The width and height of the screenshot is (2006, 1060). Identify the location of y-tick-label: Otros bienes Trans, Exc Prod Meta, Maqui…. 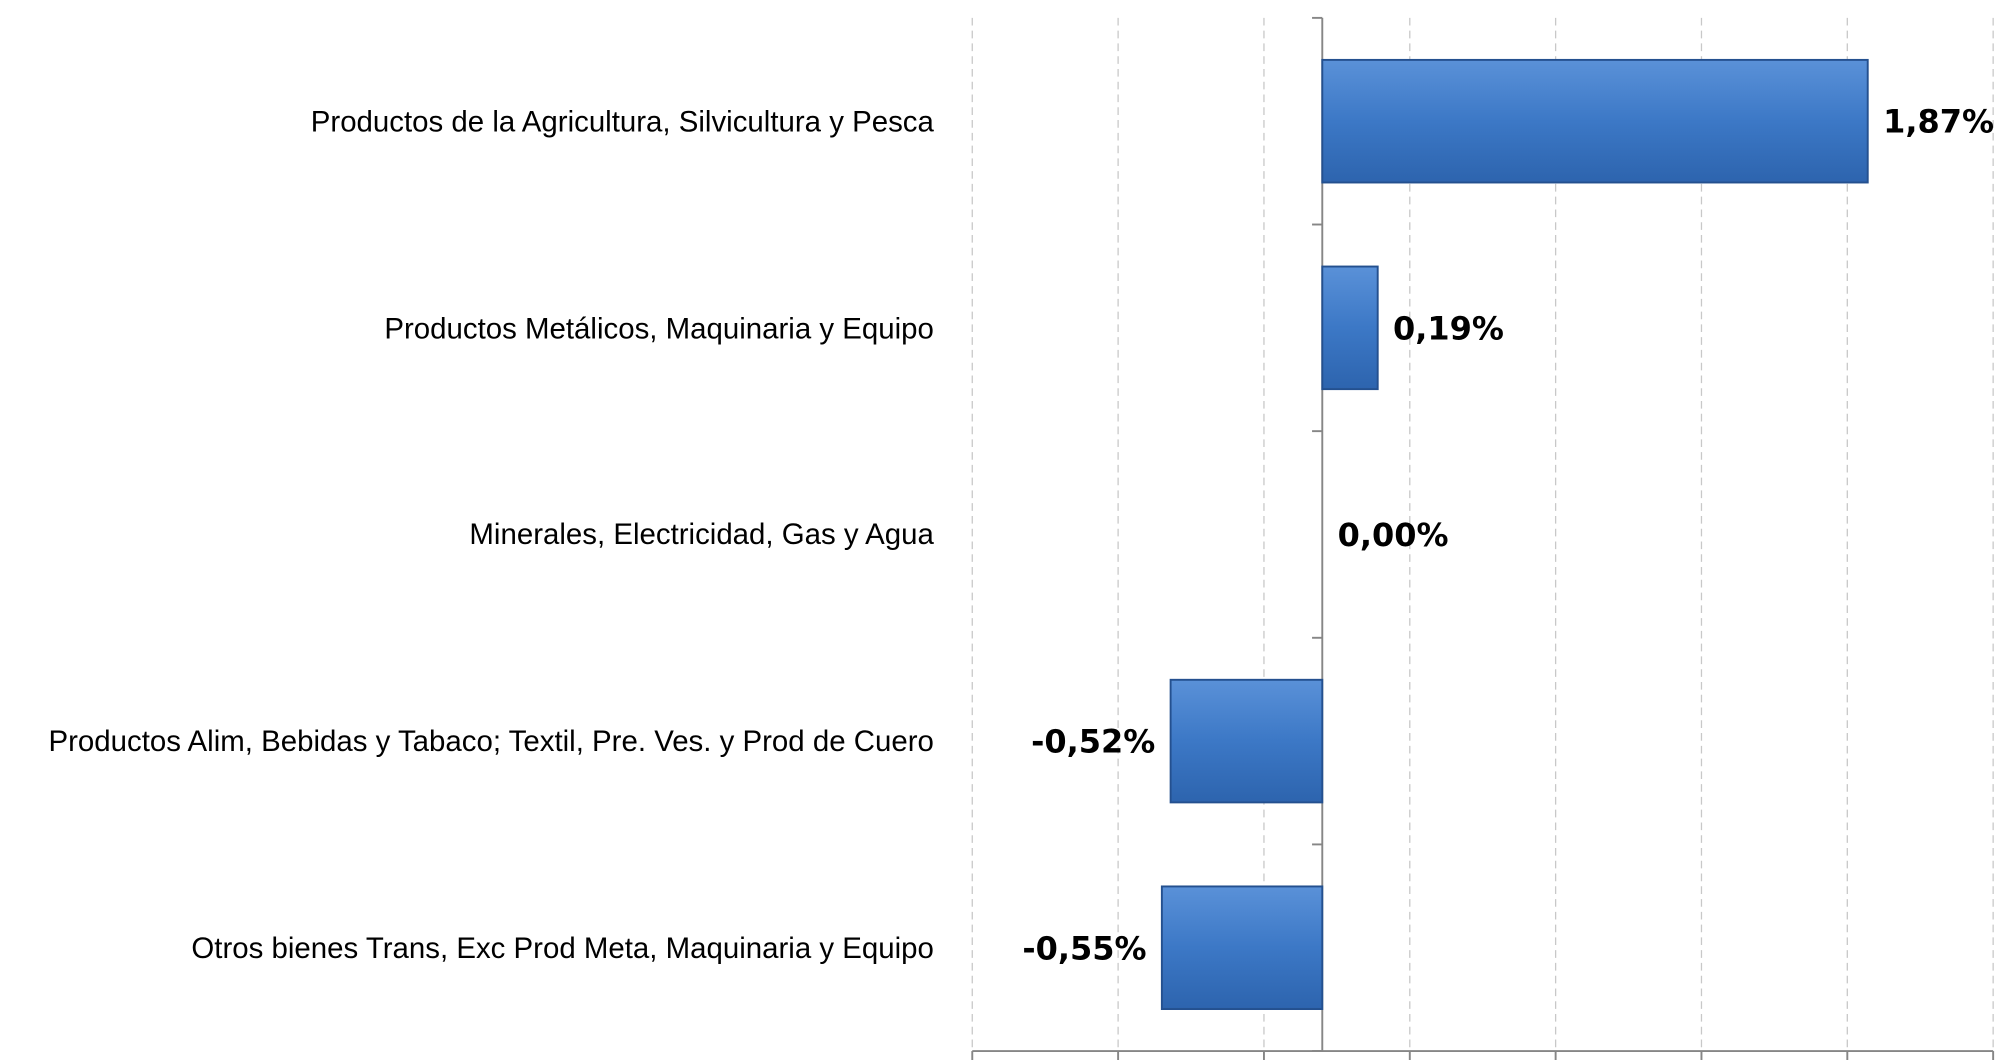
(467, 947).